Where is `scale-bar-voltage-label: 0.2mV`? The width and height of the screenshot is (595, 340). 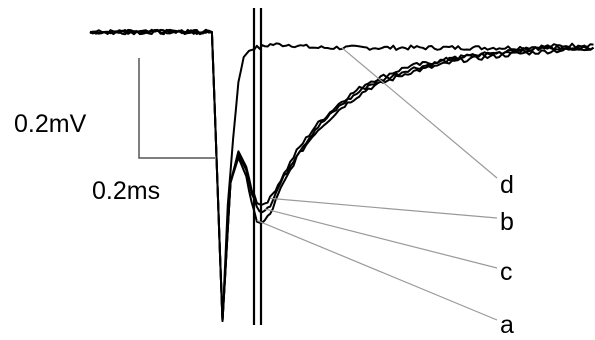
scale-bar-voltage-label: 0.2mV is located at coordinates (50, 124).